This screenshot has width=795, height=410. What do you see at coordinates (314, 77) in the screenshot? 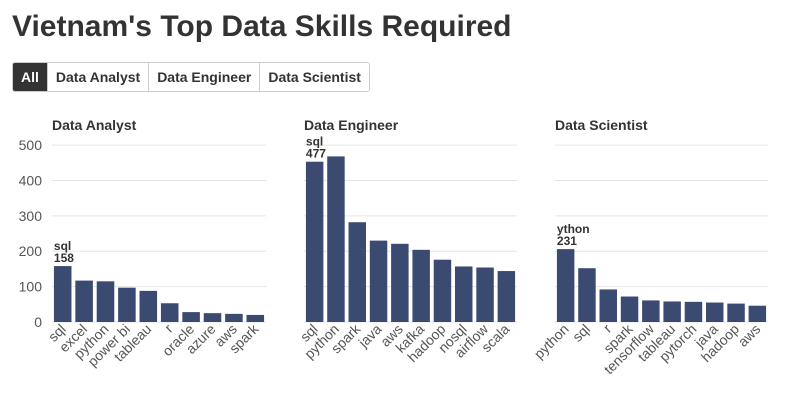
I see `tab-data-scientist: Data Scientist` at bounding box center [314, 77].